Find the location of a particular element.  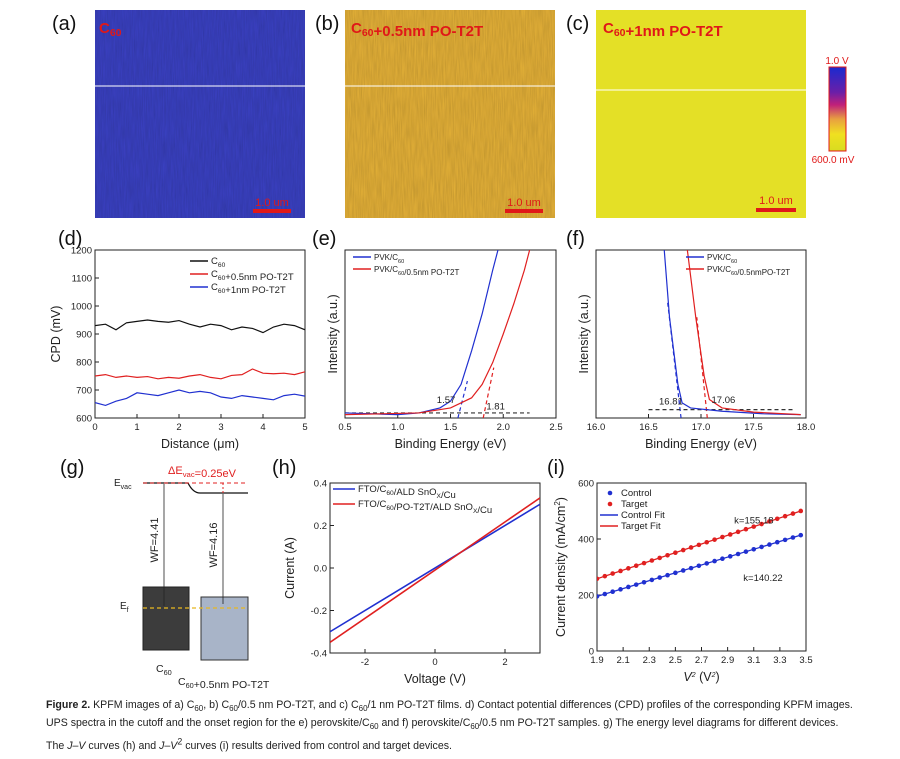

x-tick-label: 2.0 is located at coordinates (503, 427).